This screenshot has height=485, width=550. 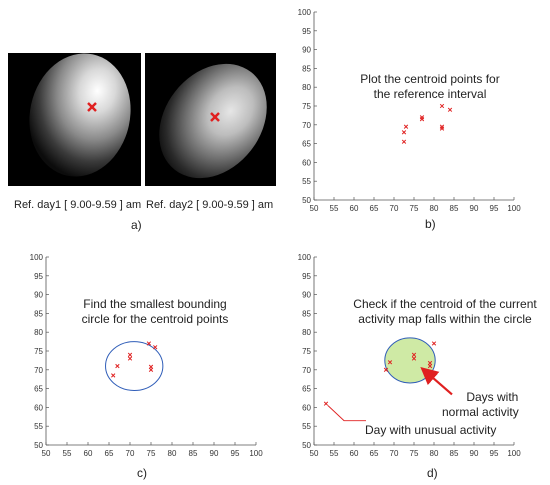 What do you see at coordinates (430, 79) in the screenshot?
I see `panel-b-note-line1: Plot the centroid points for` at bounding box center [430, 79].